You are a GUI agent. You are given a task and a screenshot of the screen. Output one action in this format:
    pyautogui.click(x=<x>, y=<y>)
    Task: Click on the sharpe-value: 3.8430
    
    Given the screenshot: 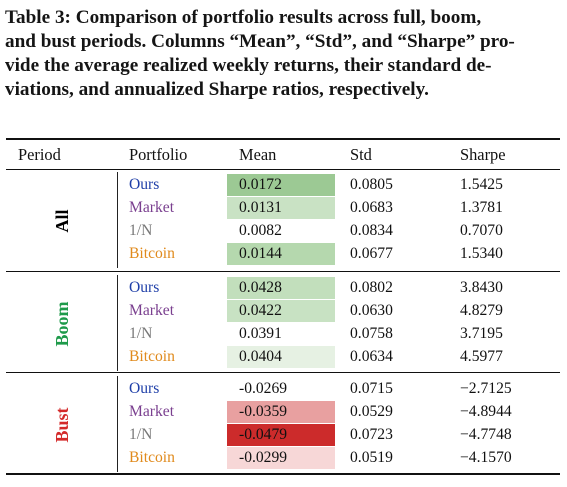 What is the action you would take?
    pyautogui.click(x=481, y=287)
    